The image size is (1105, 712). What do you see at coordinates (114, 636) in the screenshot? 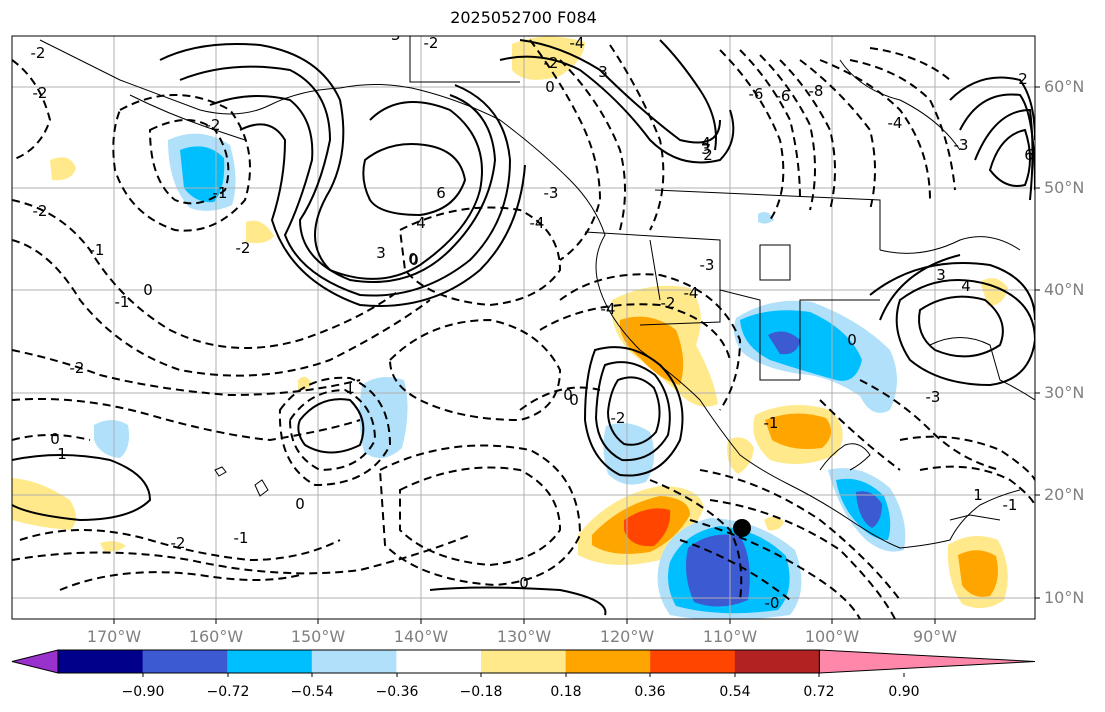
I see `lon-label: 170°W` at bounding box center [114, 636].